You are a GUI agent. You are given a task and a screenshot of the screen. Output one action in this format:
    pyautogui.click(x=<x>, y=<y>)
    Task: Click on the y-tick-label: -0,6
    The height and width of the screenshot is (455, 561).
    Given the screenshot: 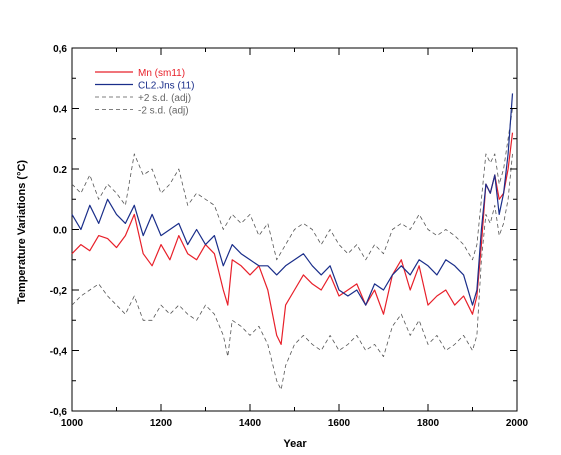 What is the action you would take?
    pyautogui.click(x=59, y=412)
    